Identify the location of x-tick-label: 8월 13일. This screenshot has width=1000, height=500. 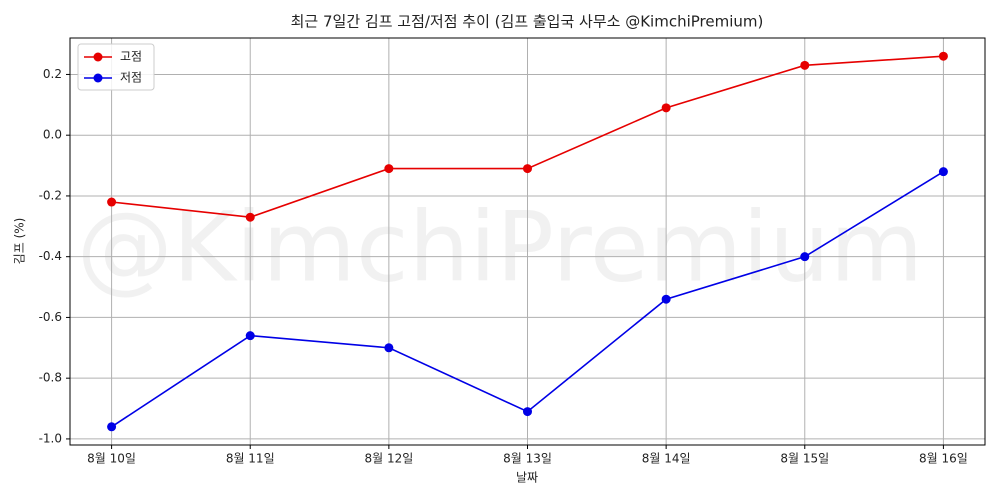
(527, 459).